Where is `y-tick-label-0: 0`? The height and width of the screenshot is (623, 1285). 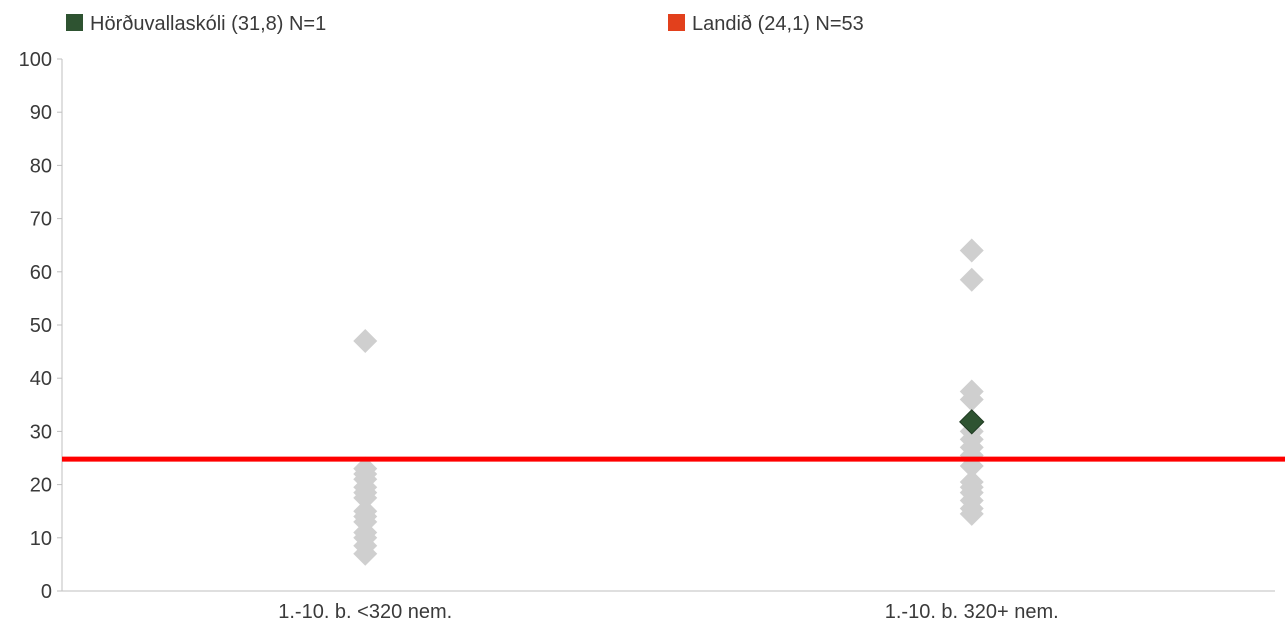 y-tick-label-0: 0 is located at coordinates (46, 592).